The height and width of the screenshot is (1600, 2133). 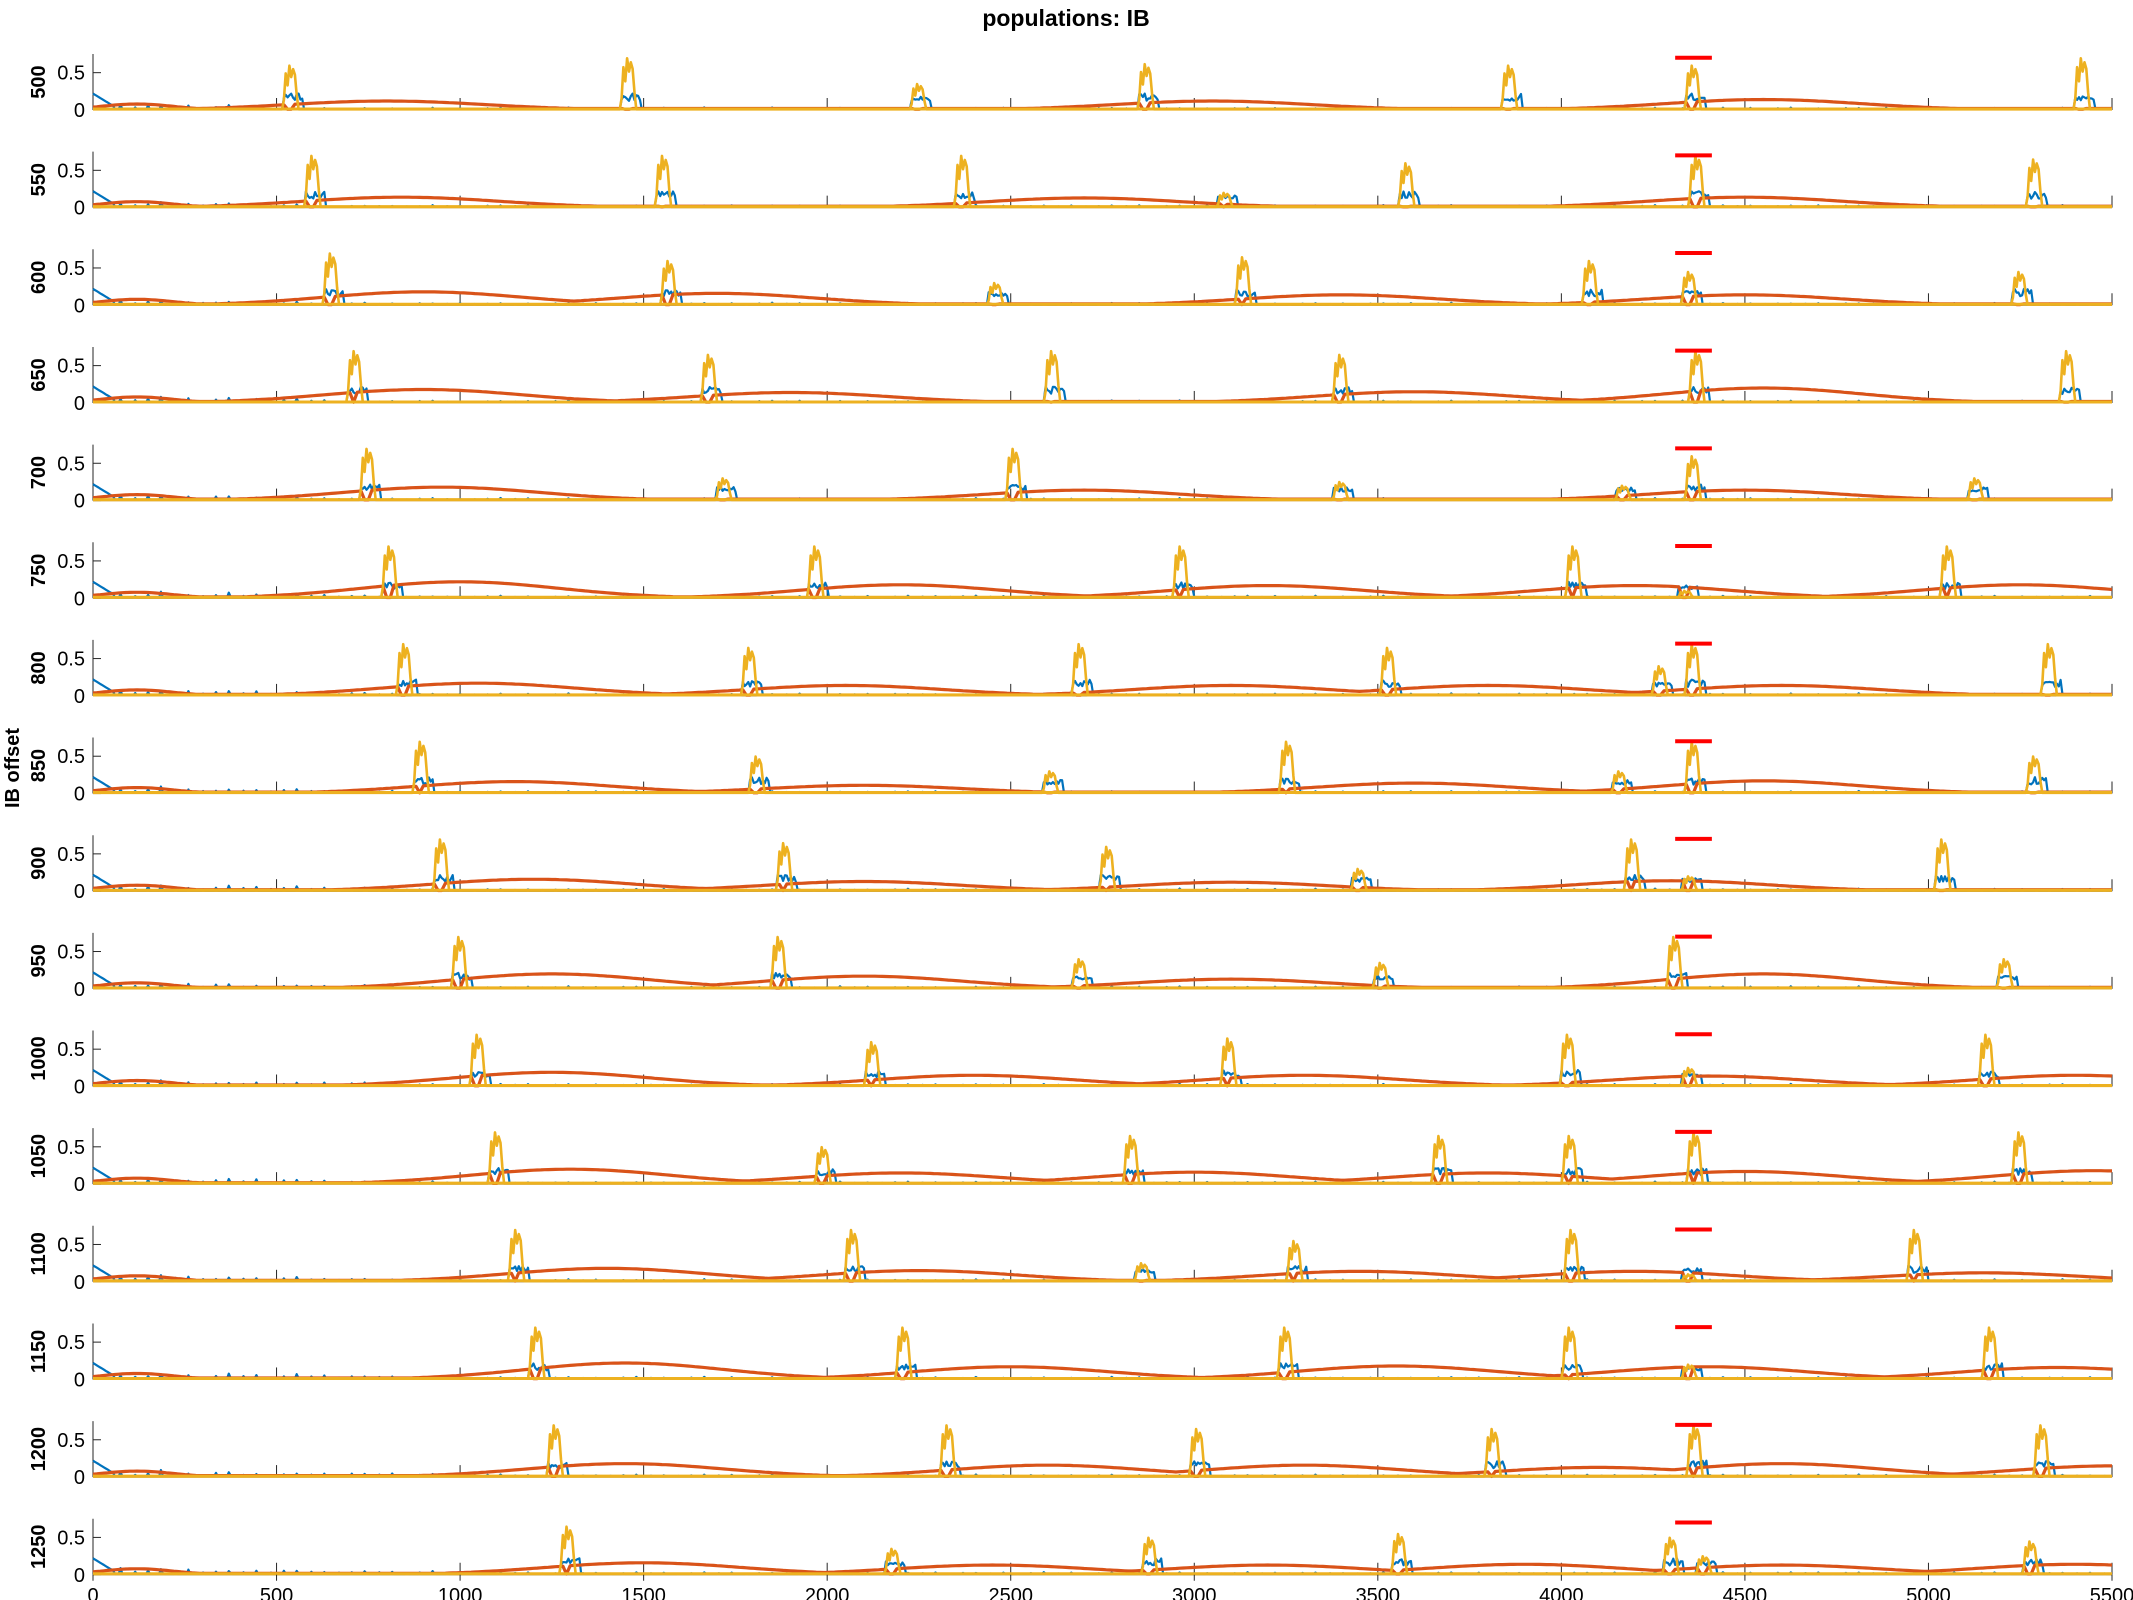 I want to click on row-label: 1200, so click(x=39, y=1449).